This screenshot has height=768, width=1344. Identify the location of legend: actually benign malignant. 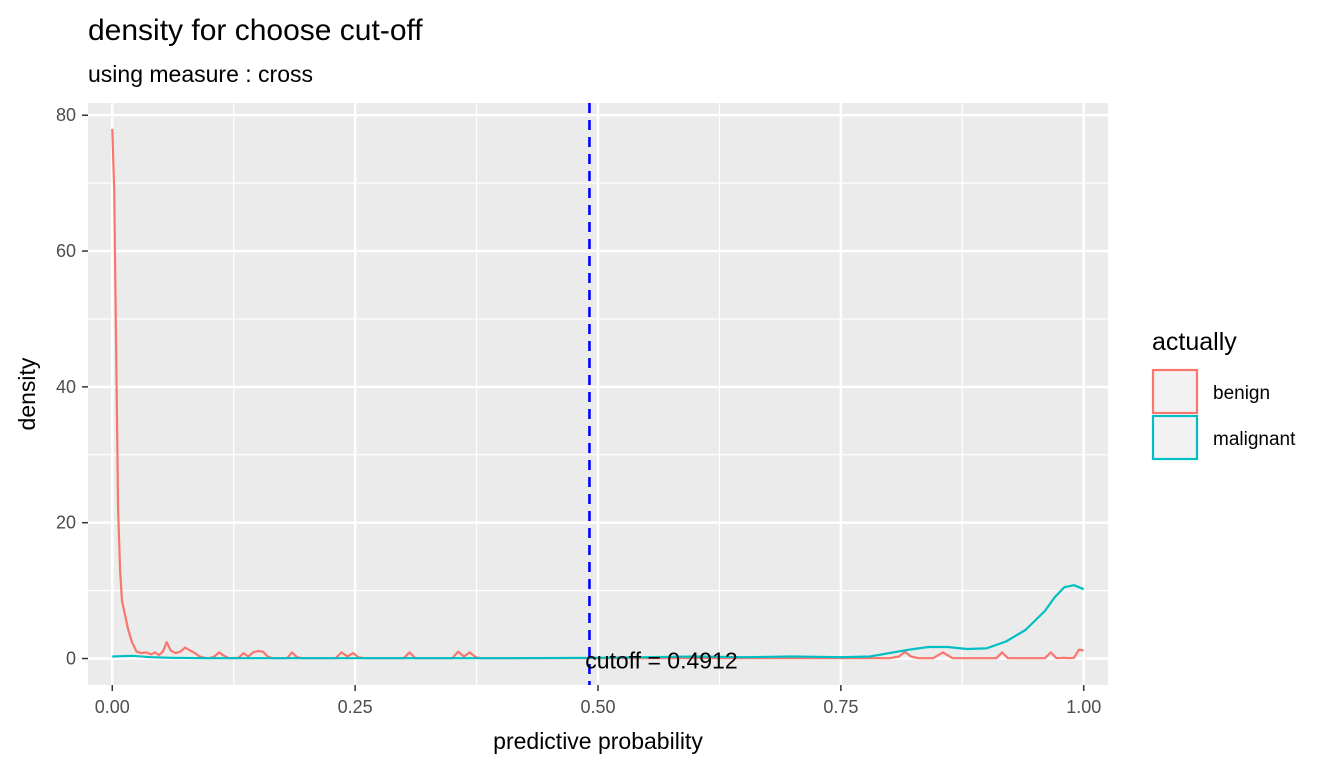
(1223, 394).